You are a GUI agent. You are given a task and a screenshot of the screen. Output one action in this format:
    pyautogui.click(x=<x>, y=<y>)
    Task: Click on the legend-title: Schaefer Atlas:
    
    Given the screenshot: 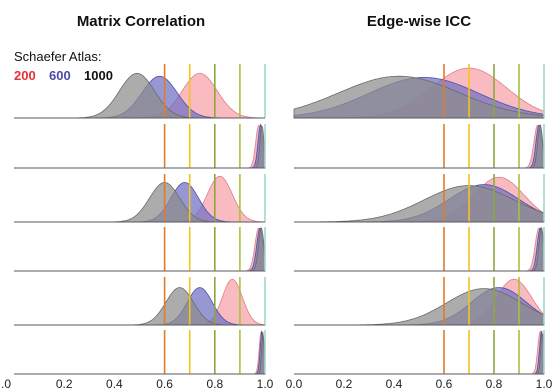 What is the action you would take?
    pyautogui.click(x=57, y=56)
    